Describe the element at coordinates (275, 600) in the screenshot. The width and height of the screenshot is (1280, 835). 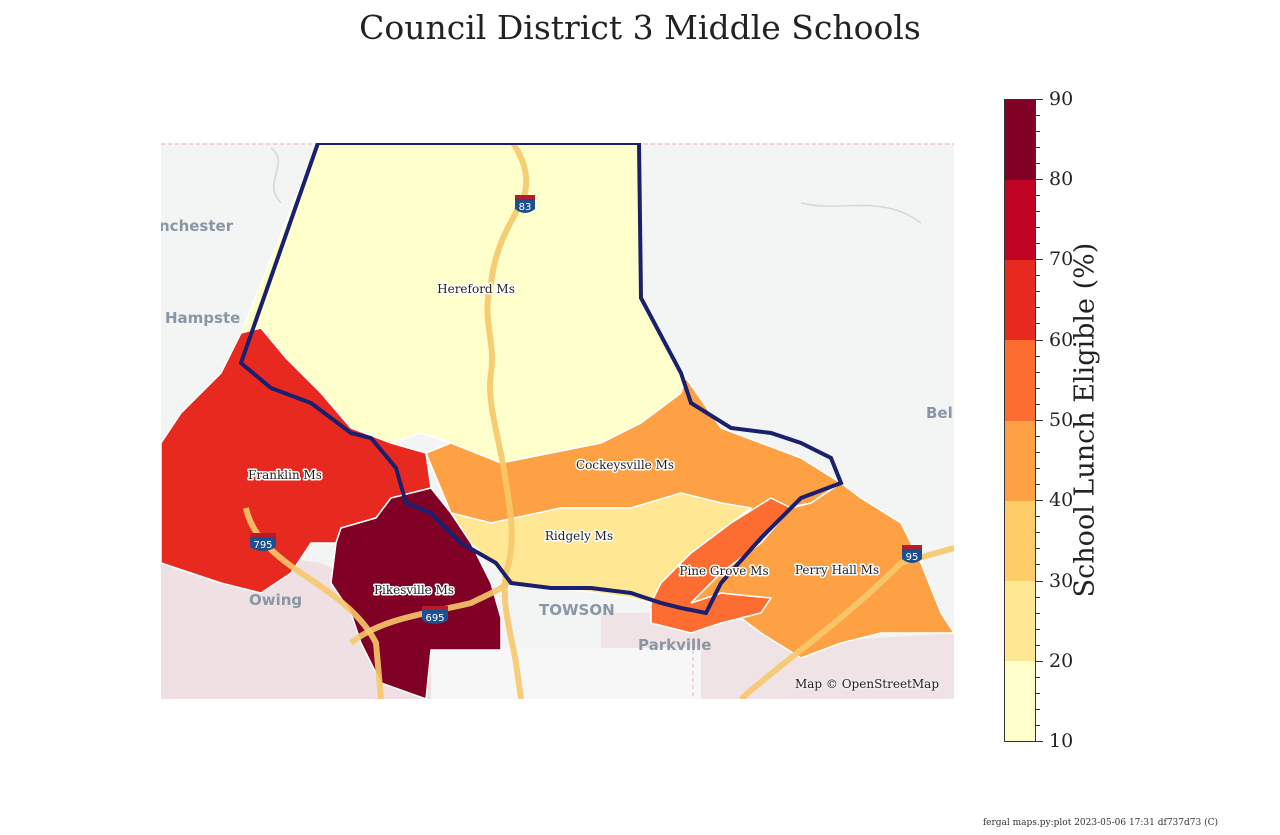
I see `place-label-owings: Owing` at that location.